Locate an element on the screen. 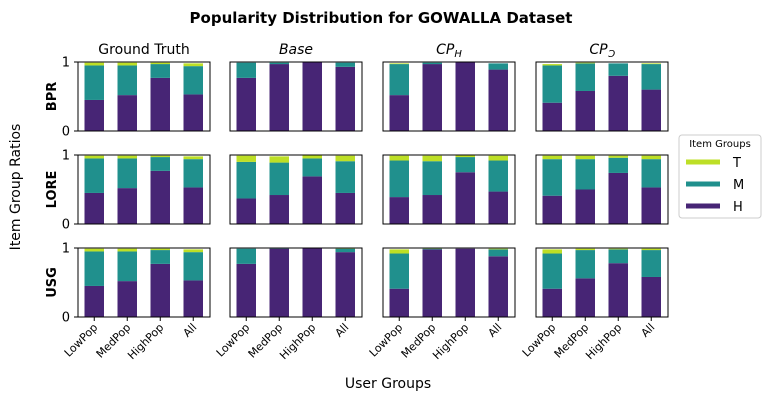 Image resolution: width=769 pixels, height=401 pixels. legend-entry: M is located at coordinates (738, 185).